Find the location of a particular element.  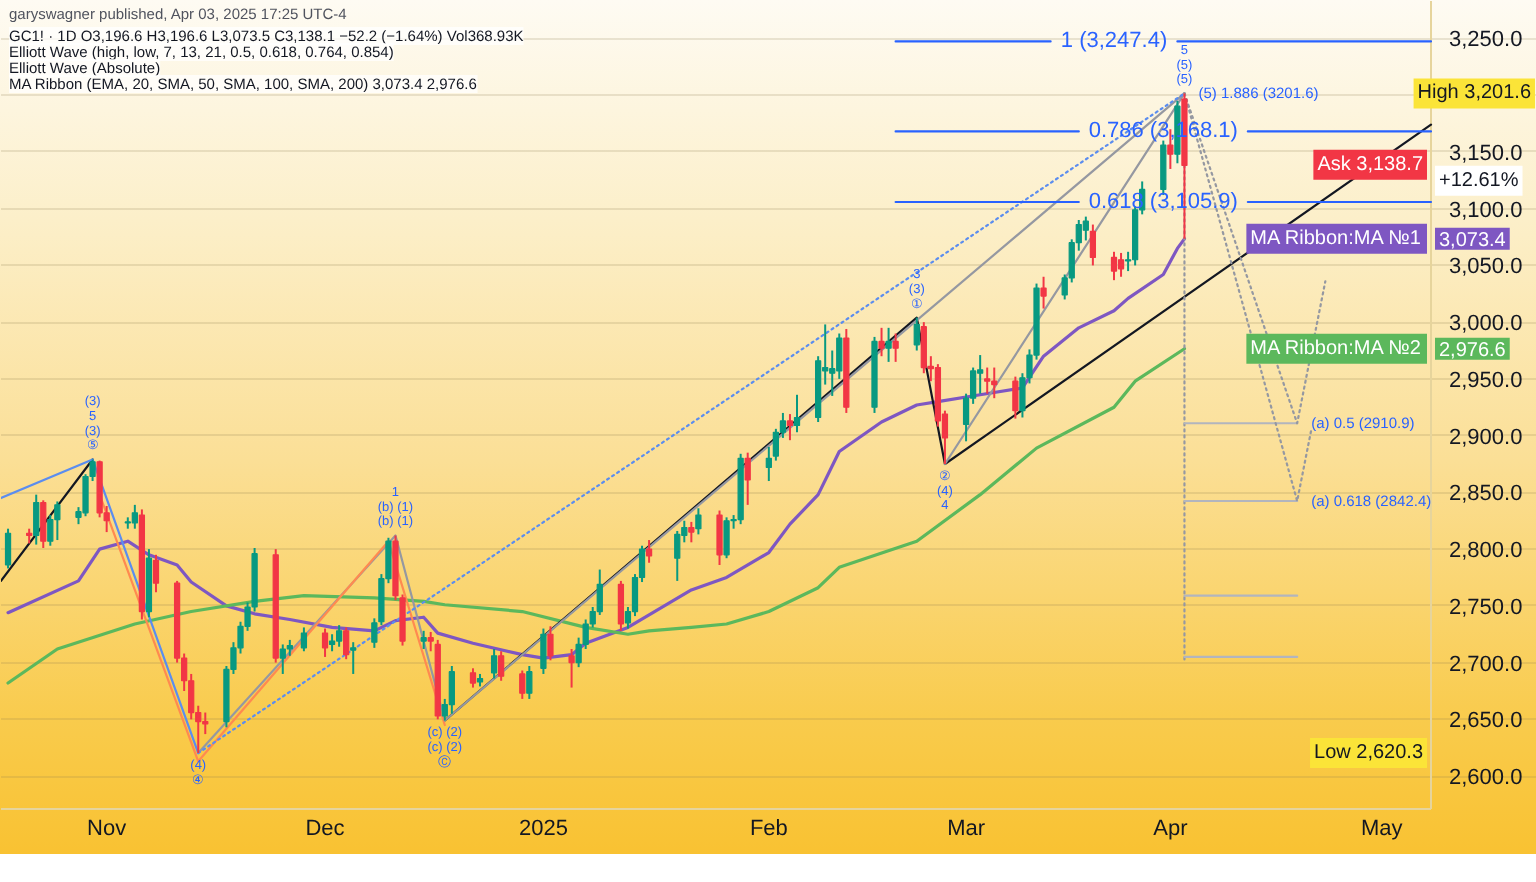

legend-label: MA Ribbon:MA №1 is located at coordinates (1336, 238).